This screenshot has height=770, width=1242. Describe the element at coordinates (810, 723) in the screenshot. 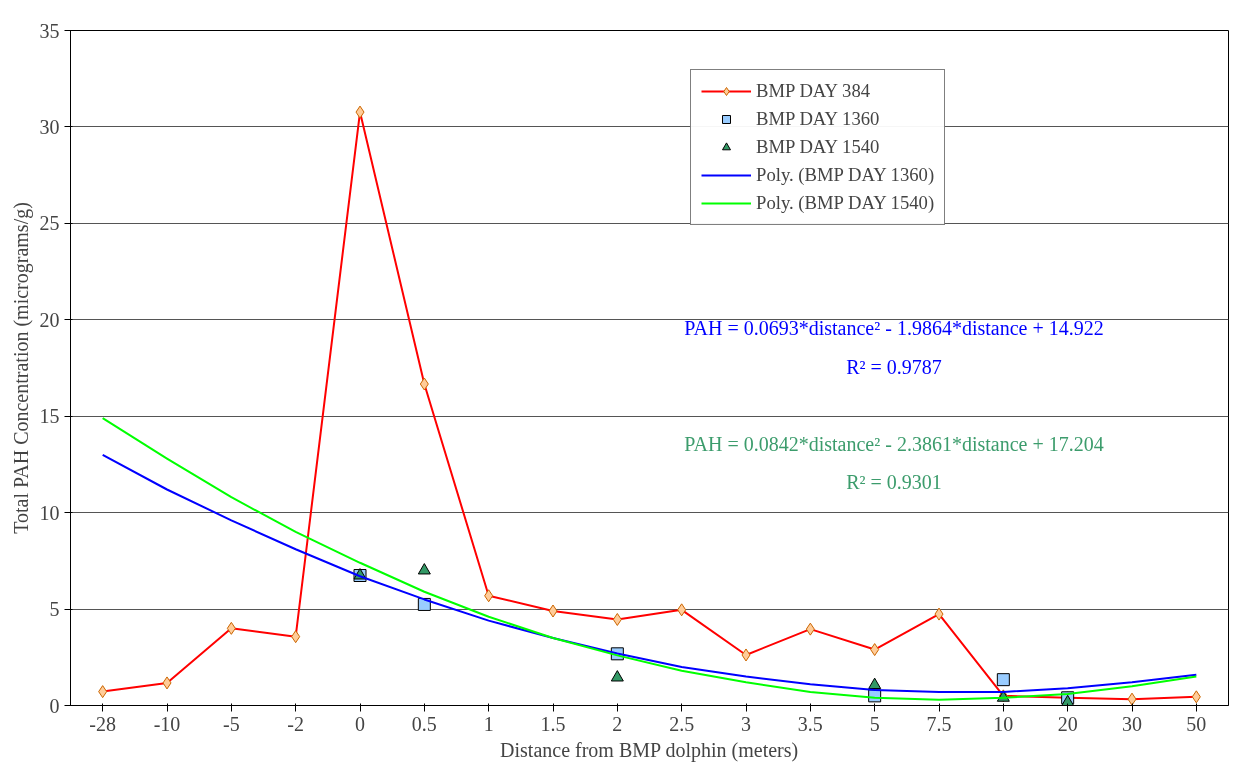

I see `x-tick-label: 3.5` at that location.